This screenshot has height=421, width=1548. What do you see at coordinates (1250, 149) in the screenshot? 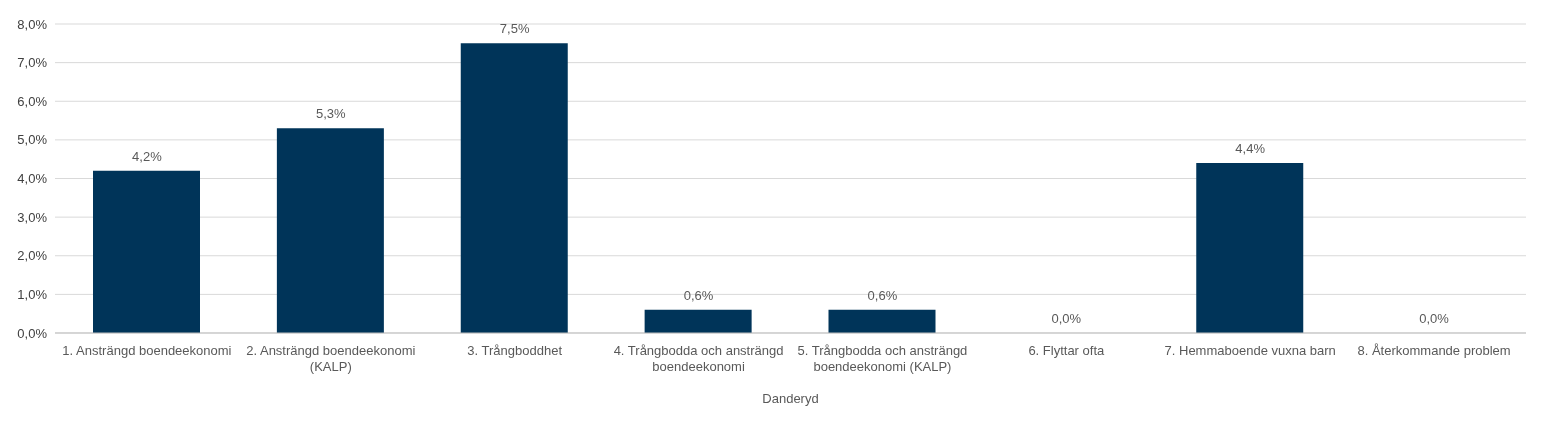
I see `data-label: 4,4%` at bounding box center [1250, 149].